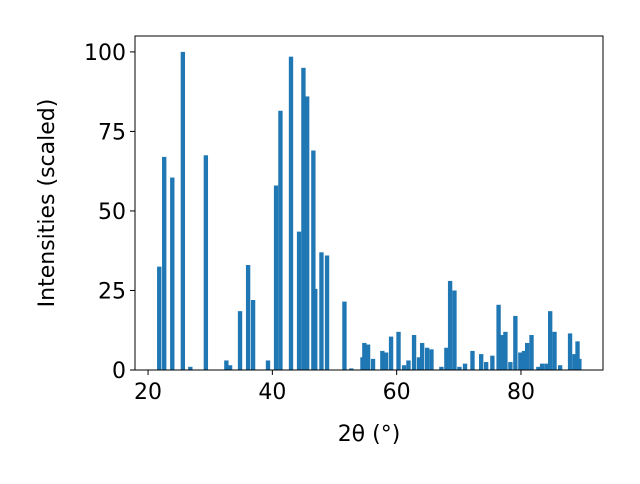 The height and width of the screenshot is (484, 640). Describe the element at coordinates (148, 392) in the screenshot. I see `x-tick-label: 20` at that location.